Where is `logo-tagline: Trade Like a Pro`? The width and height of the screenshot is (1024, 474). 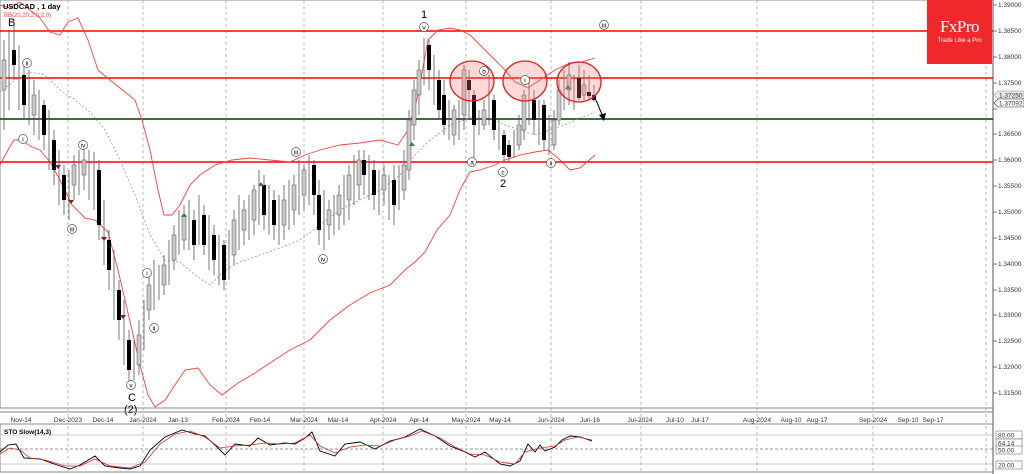
logo-tagline: Trade Like a Pro is located at coordinates (959, 41).